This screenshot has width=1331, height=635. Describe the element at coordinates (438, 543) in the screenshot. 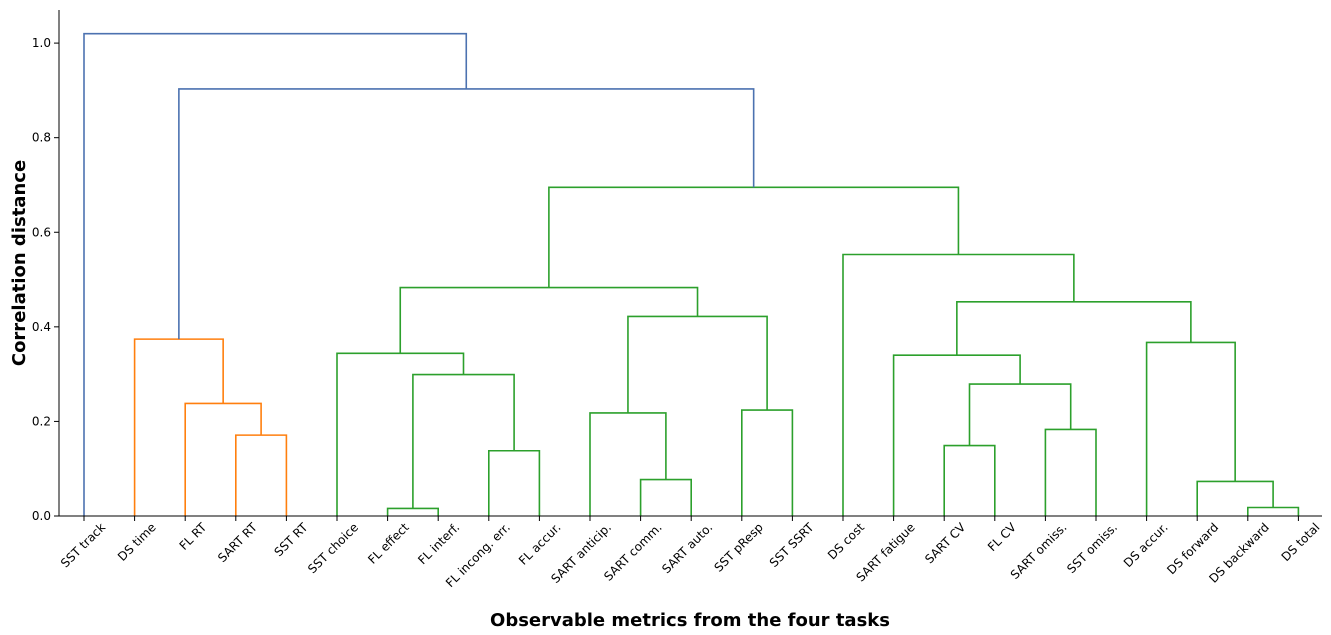

I see `leaf-label: FL interf.` at that location.